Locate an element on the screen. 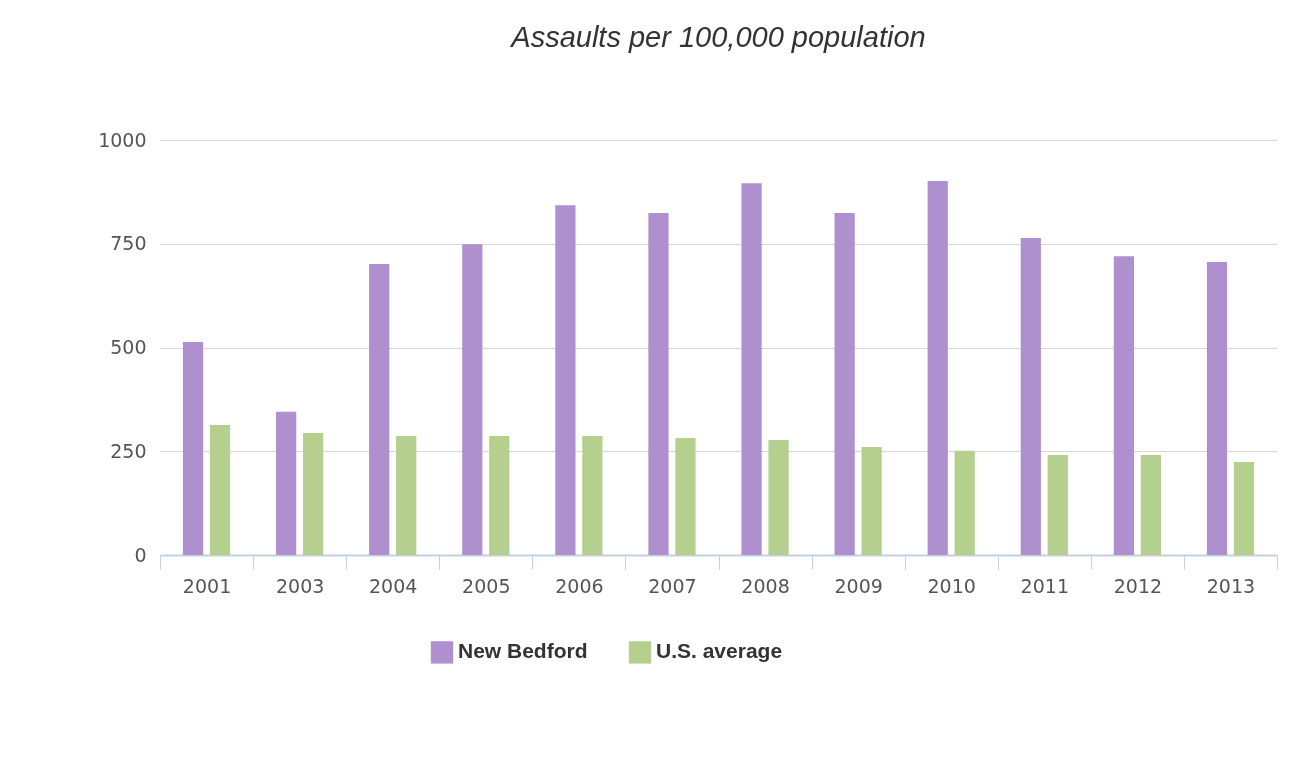  x-tick-label: 2004 is located at coordinates (393, 585).